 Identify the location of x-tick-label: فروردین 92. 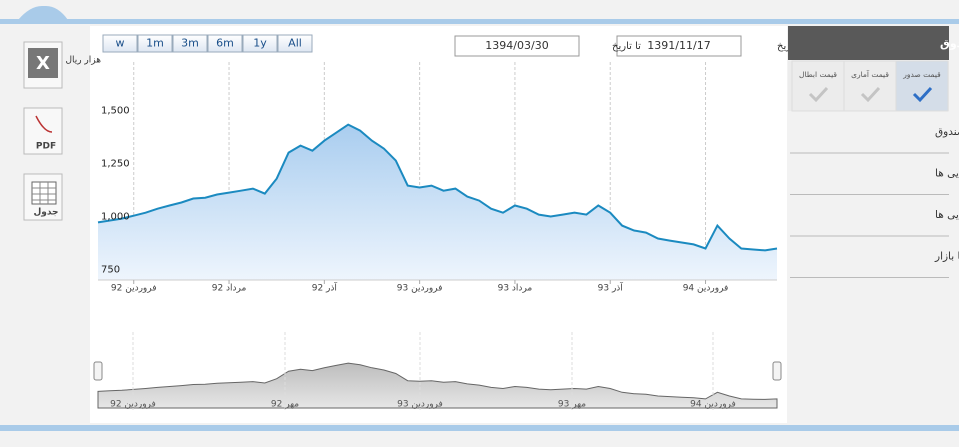
(134, 289).